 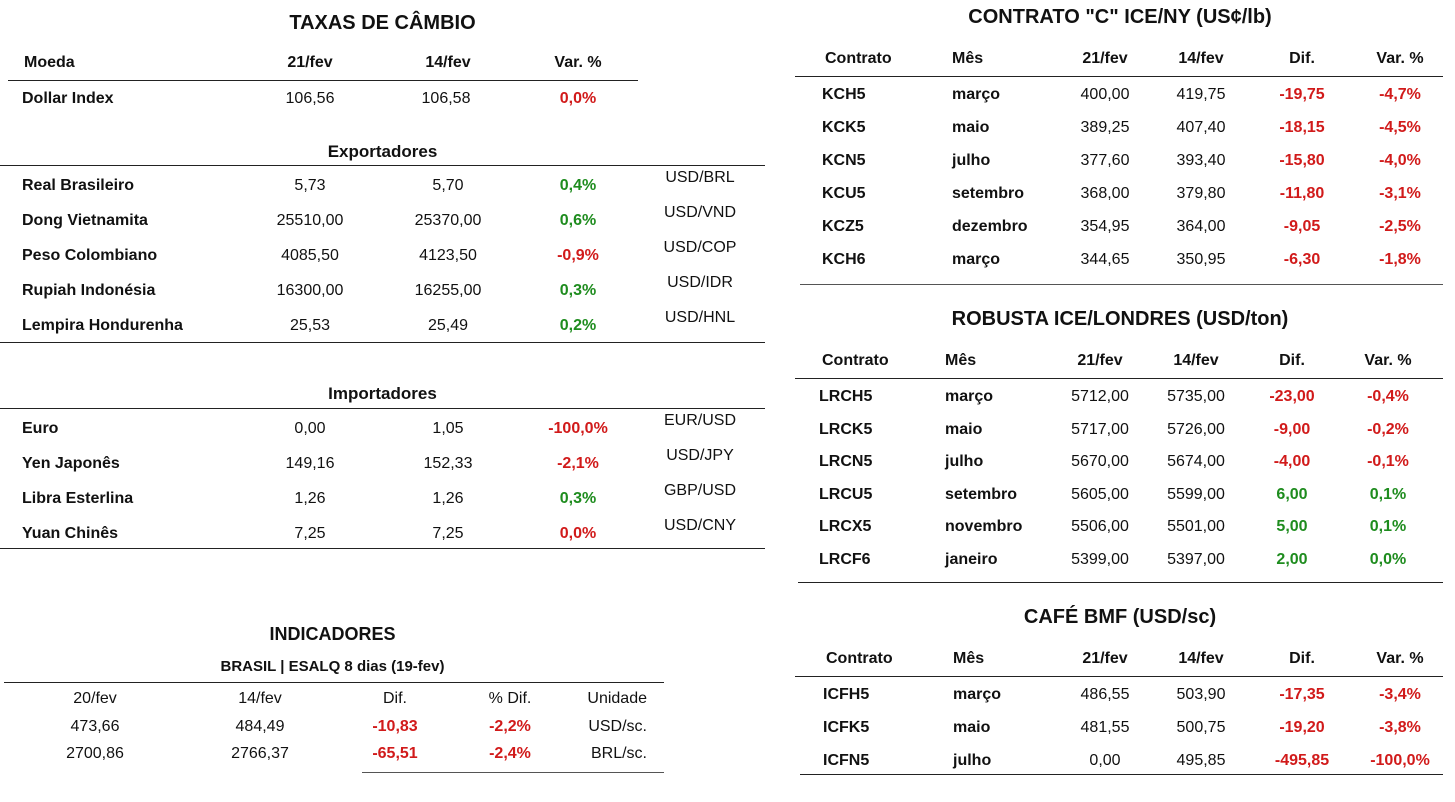 I want to click on robusta-month: julho, so click(x=964, y=461).